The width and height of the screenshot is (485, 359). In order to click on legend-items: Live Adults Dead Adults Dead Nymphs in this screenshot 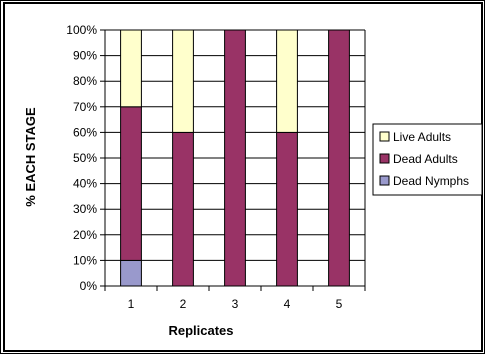, I will do `click(424, 159)`.